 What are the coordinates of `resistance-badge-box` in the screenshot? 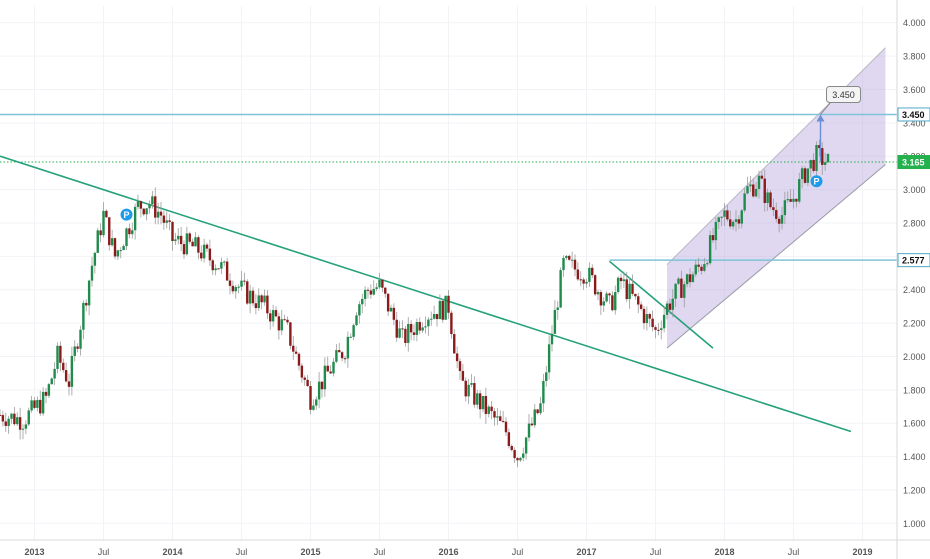 It's located at (913, 260).